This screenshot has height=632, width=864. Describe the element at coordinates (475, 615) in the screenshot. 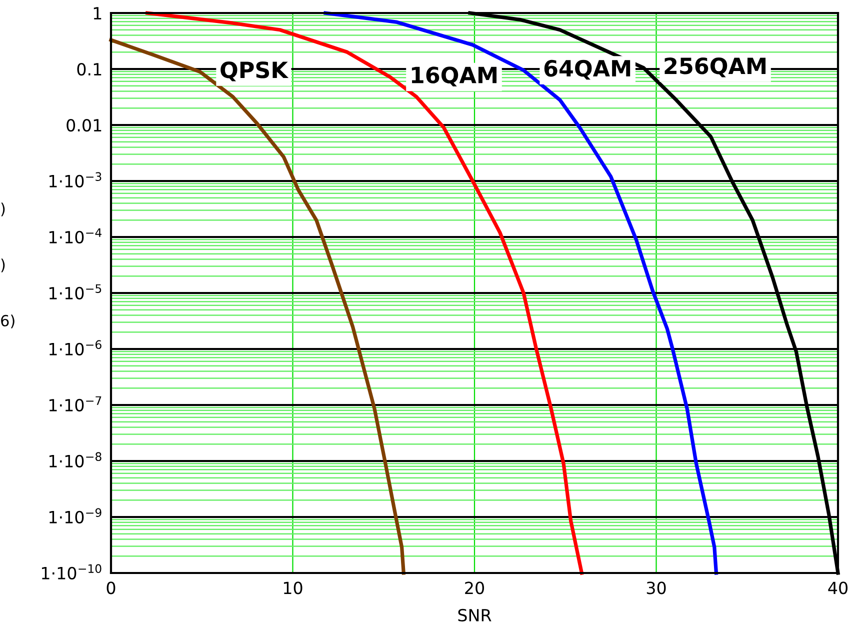

I see `x-axis-title: SNR` at that location.